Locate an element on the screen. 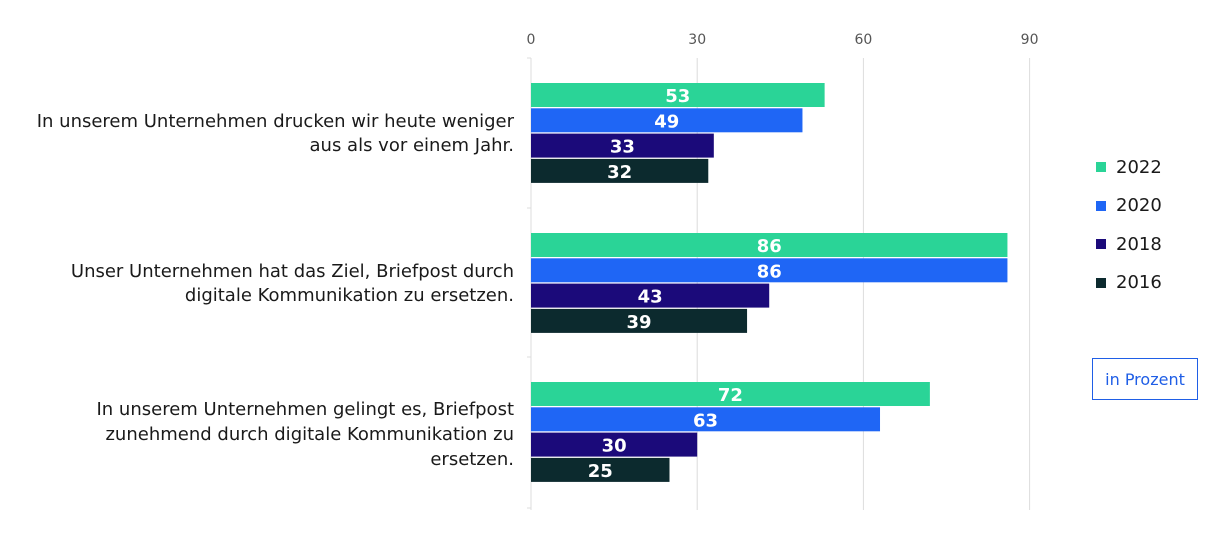 Image resolution: width=1211 pixels, height=550 pixels. category-label-line: ersetzen. is located at coordinates (472, 459).